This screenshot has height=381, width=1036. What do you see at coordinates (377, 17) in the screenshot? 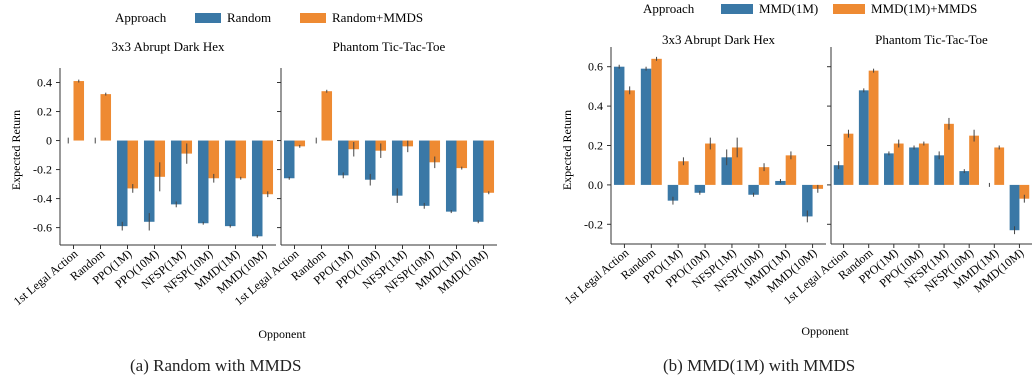
I see `legend-label-a-1: Random+MMDS` at bounding box center [377, 17].